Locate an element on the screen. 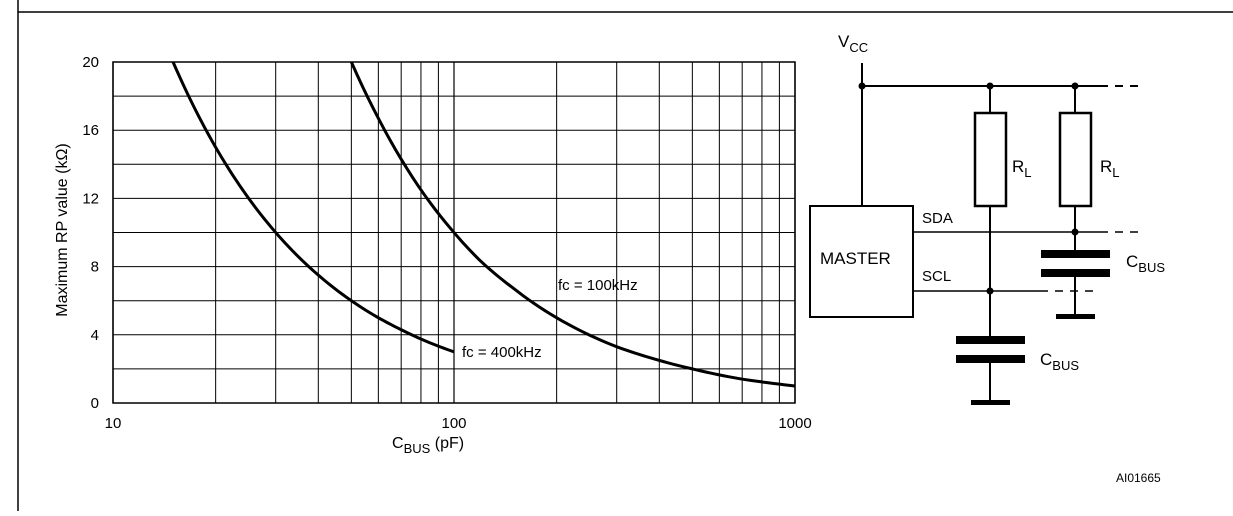 This screenshot has width=1233, height=516. capacitor-scl-bottom-plate is located at coordinates (990, 359).